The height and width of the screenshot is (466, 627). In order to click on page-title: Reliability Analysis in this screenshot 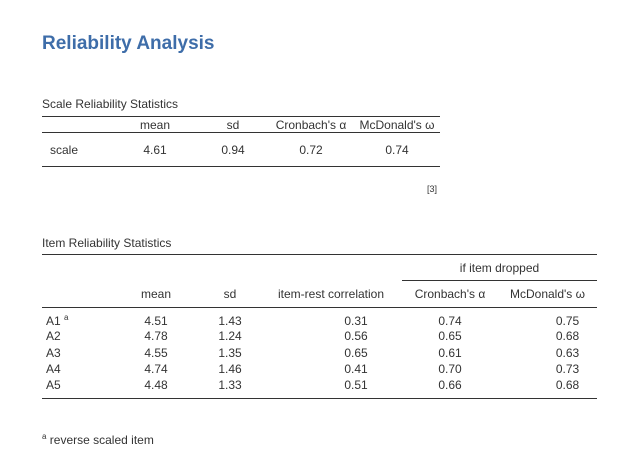, I will do `click(128, 43)`.